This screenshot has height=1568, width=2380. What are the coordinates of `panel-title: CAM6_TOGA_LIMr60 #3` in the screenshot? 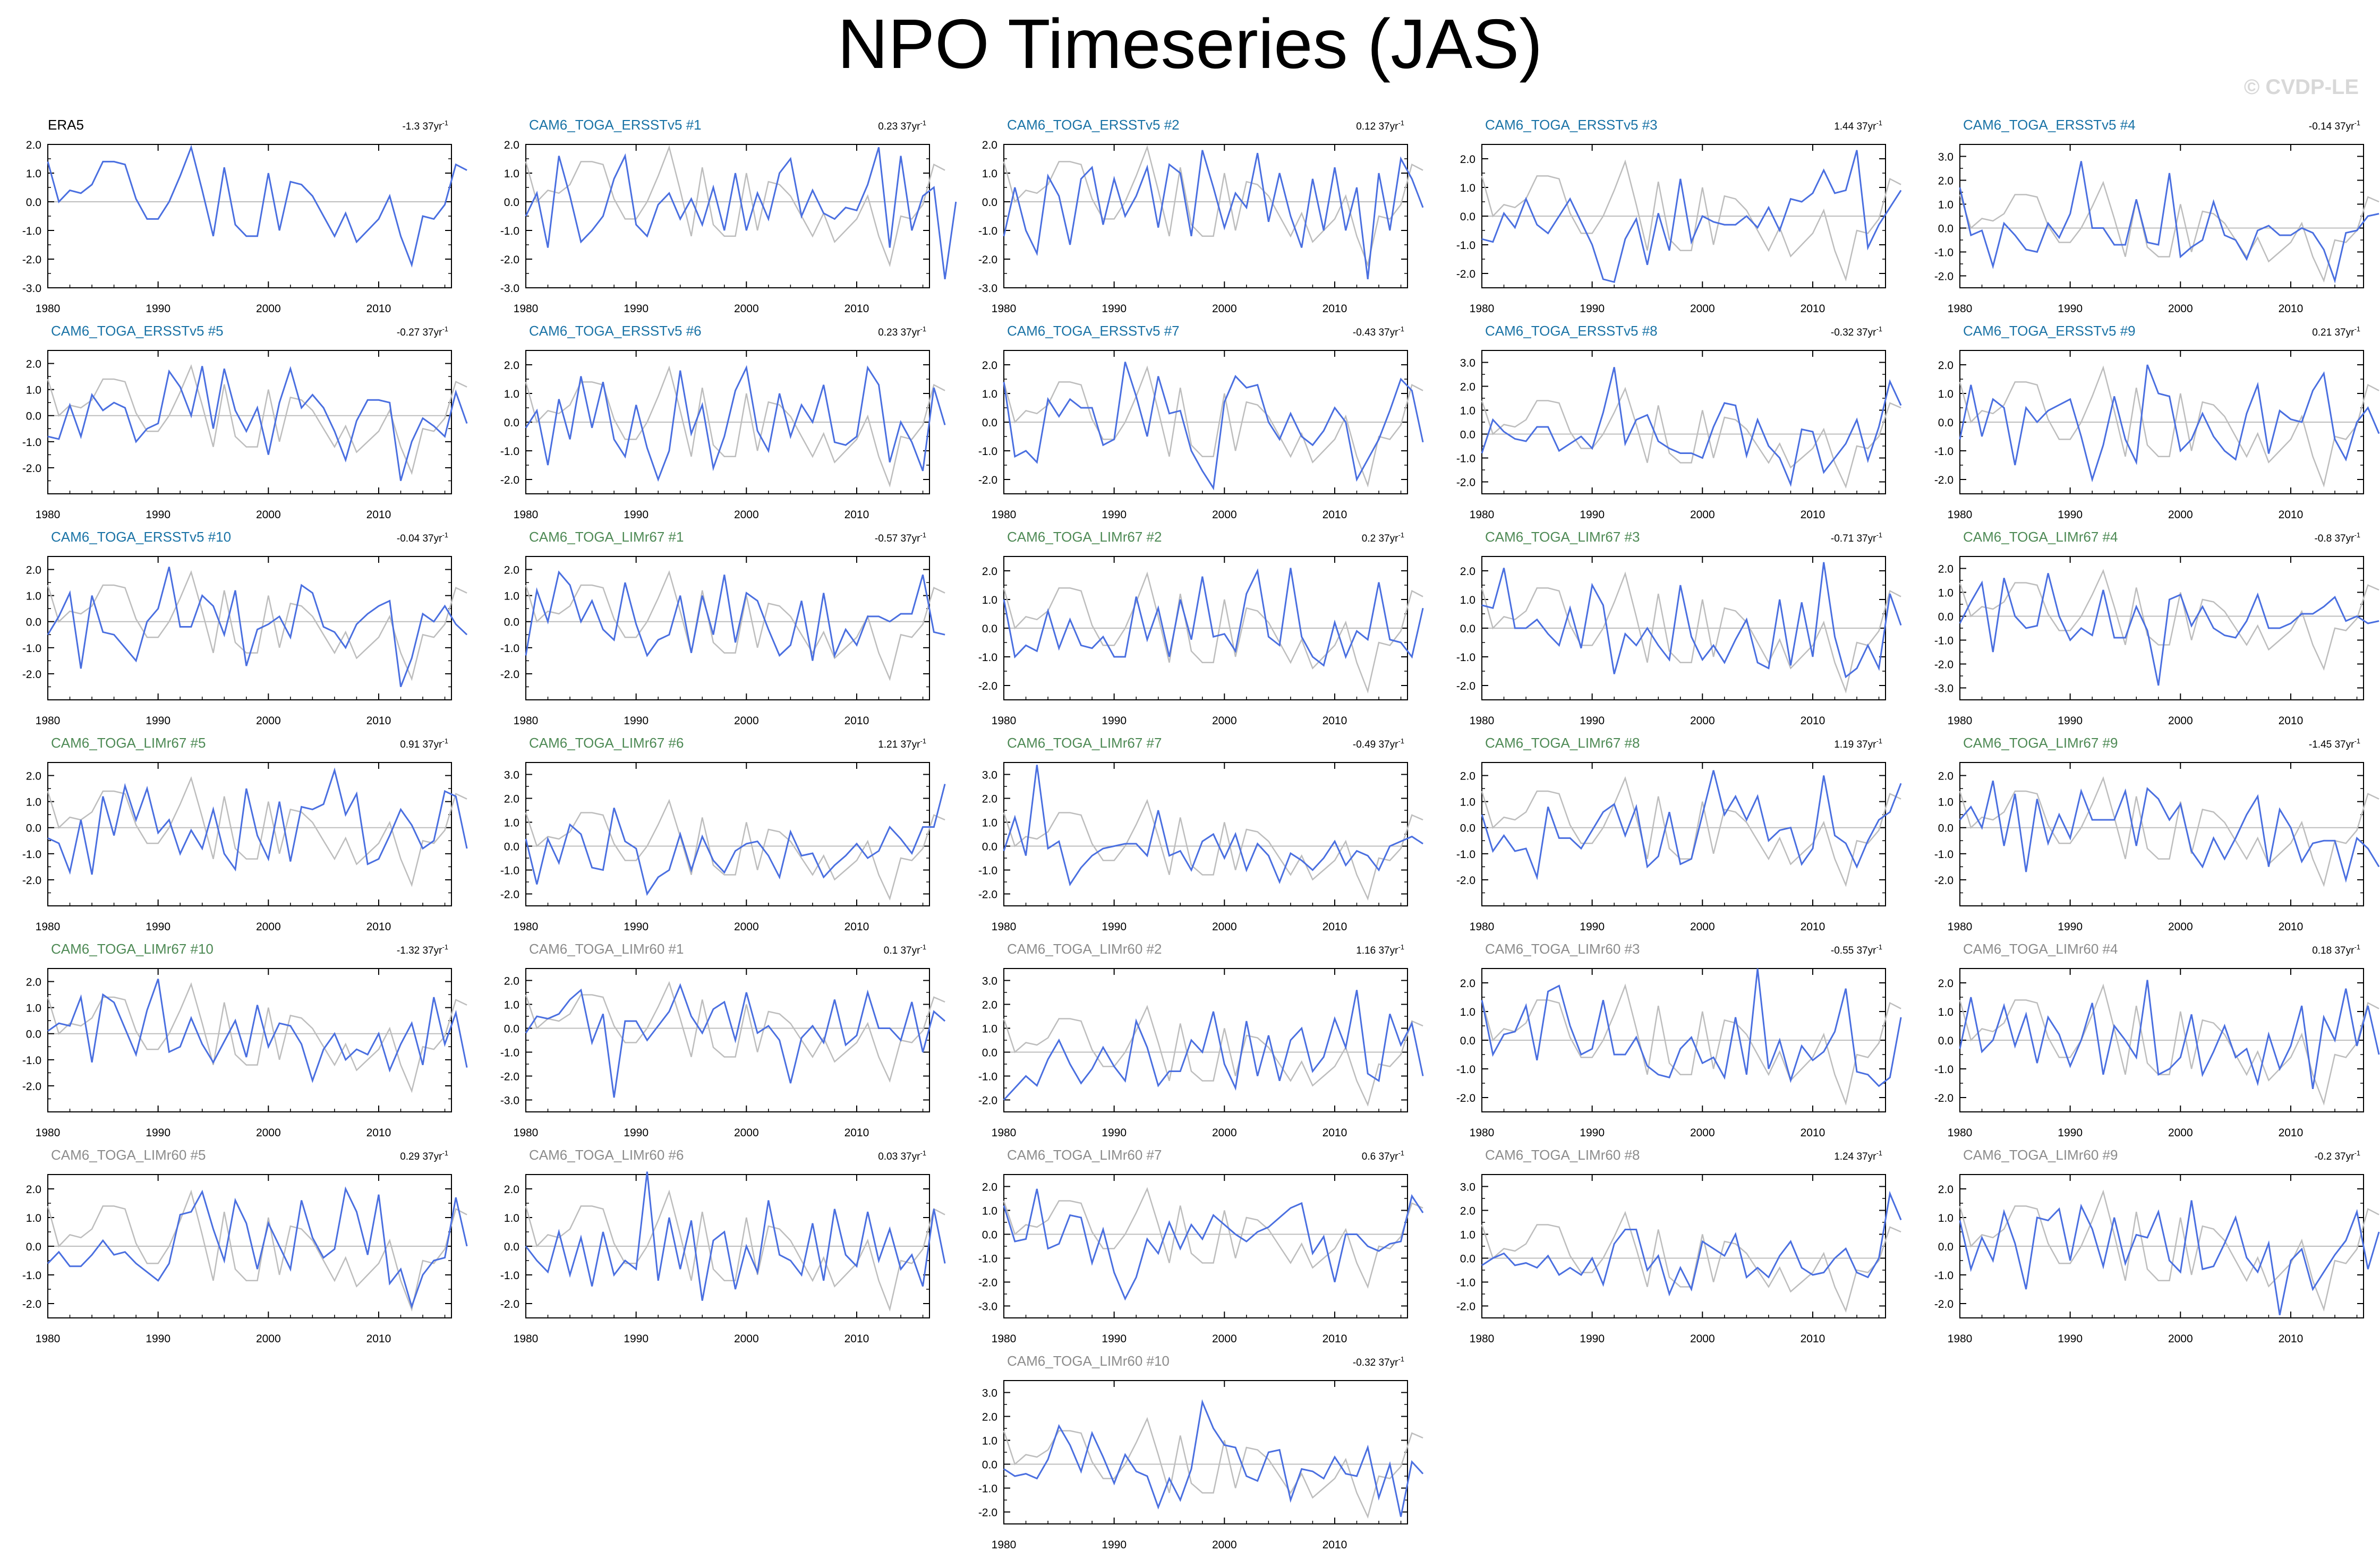 It's located at (1562, 949).